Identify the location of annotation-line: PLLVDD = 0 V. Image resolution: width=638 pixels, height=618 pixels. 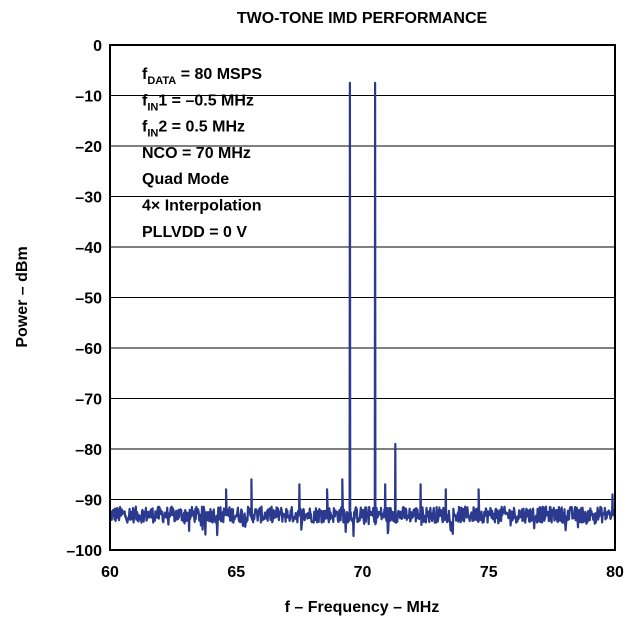
(194, 232).